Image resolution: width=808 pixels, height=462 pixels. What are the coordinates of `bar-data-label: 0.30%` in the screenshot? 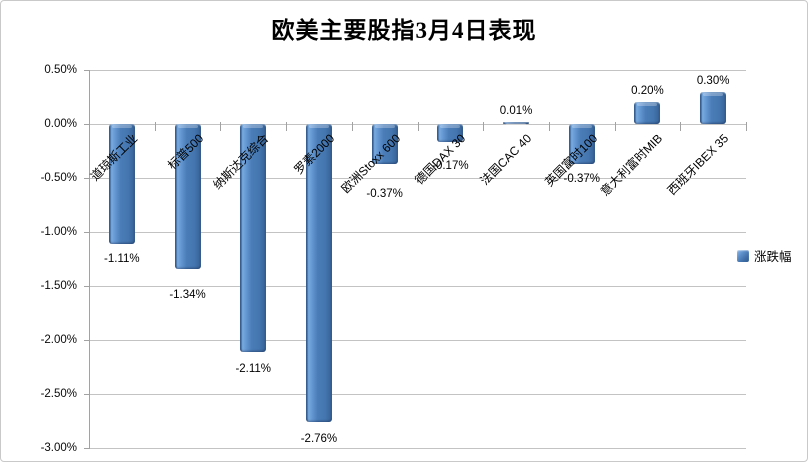 It's located at (713, 80).